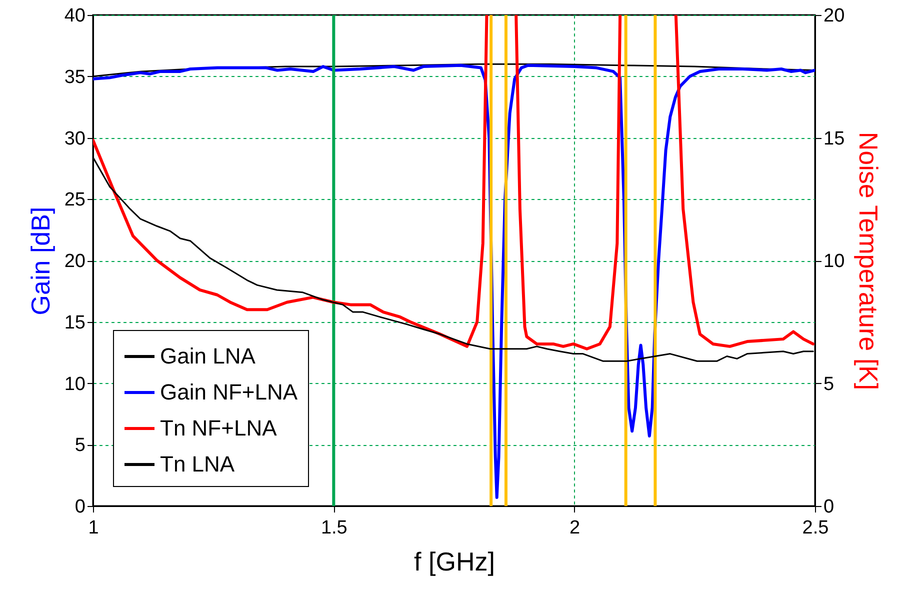 The image size is (899, 596). What do you see at coordinates (575, 528) in the screenshot?
I see `x-tick-label: 2` at bounding box center [575, 528].